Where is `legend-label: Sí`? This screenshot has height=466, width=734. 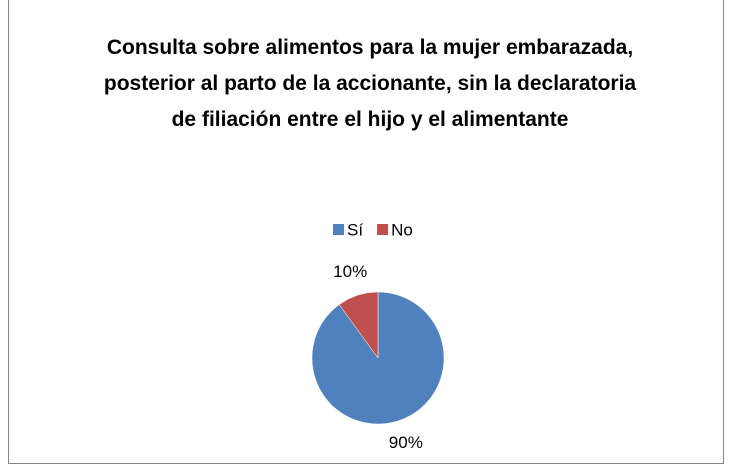 legend-label: Sí is located at coordinates (355, 229).